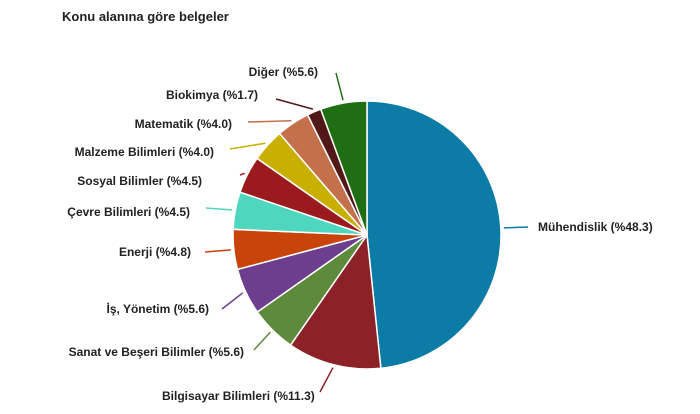 The image size is (700, 414). Describe the element at coordinates (247, 146) in the screenshot. I see `leader-malzeme-bilimleri` at that location.